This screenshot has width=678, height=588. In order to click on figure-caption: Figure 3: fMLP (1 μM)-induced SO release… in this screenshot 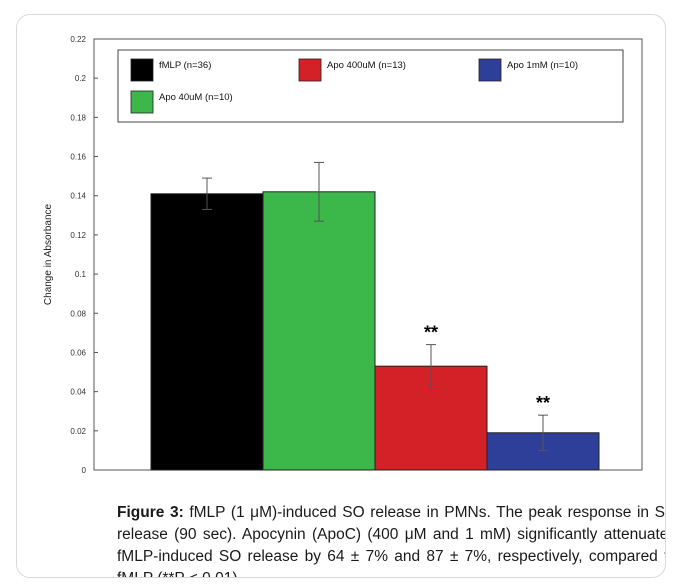, I will do `click(391, 539)`.